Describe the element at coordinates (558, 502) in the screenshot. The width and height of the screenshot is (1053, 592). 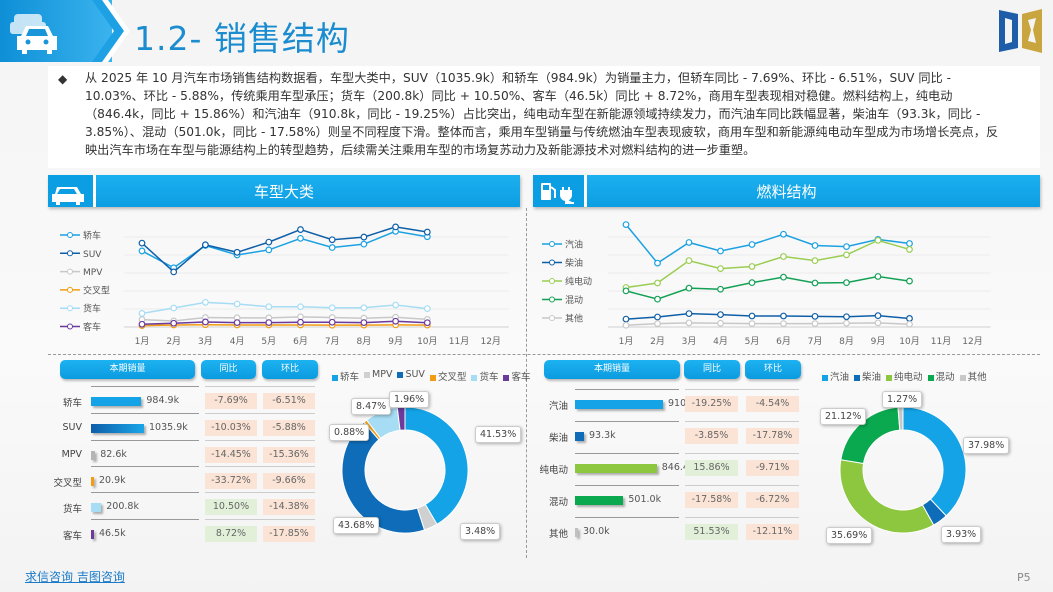
I see `row-label: 混动` at that location.